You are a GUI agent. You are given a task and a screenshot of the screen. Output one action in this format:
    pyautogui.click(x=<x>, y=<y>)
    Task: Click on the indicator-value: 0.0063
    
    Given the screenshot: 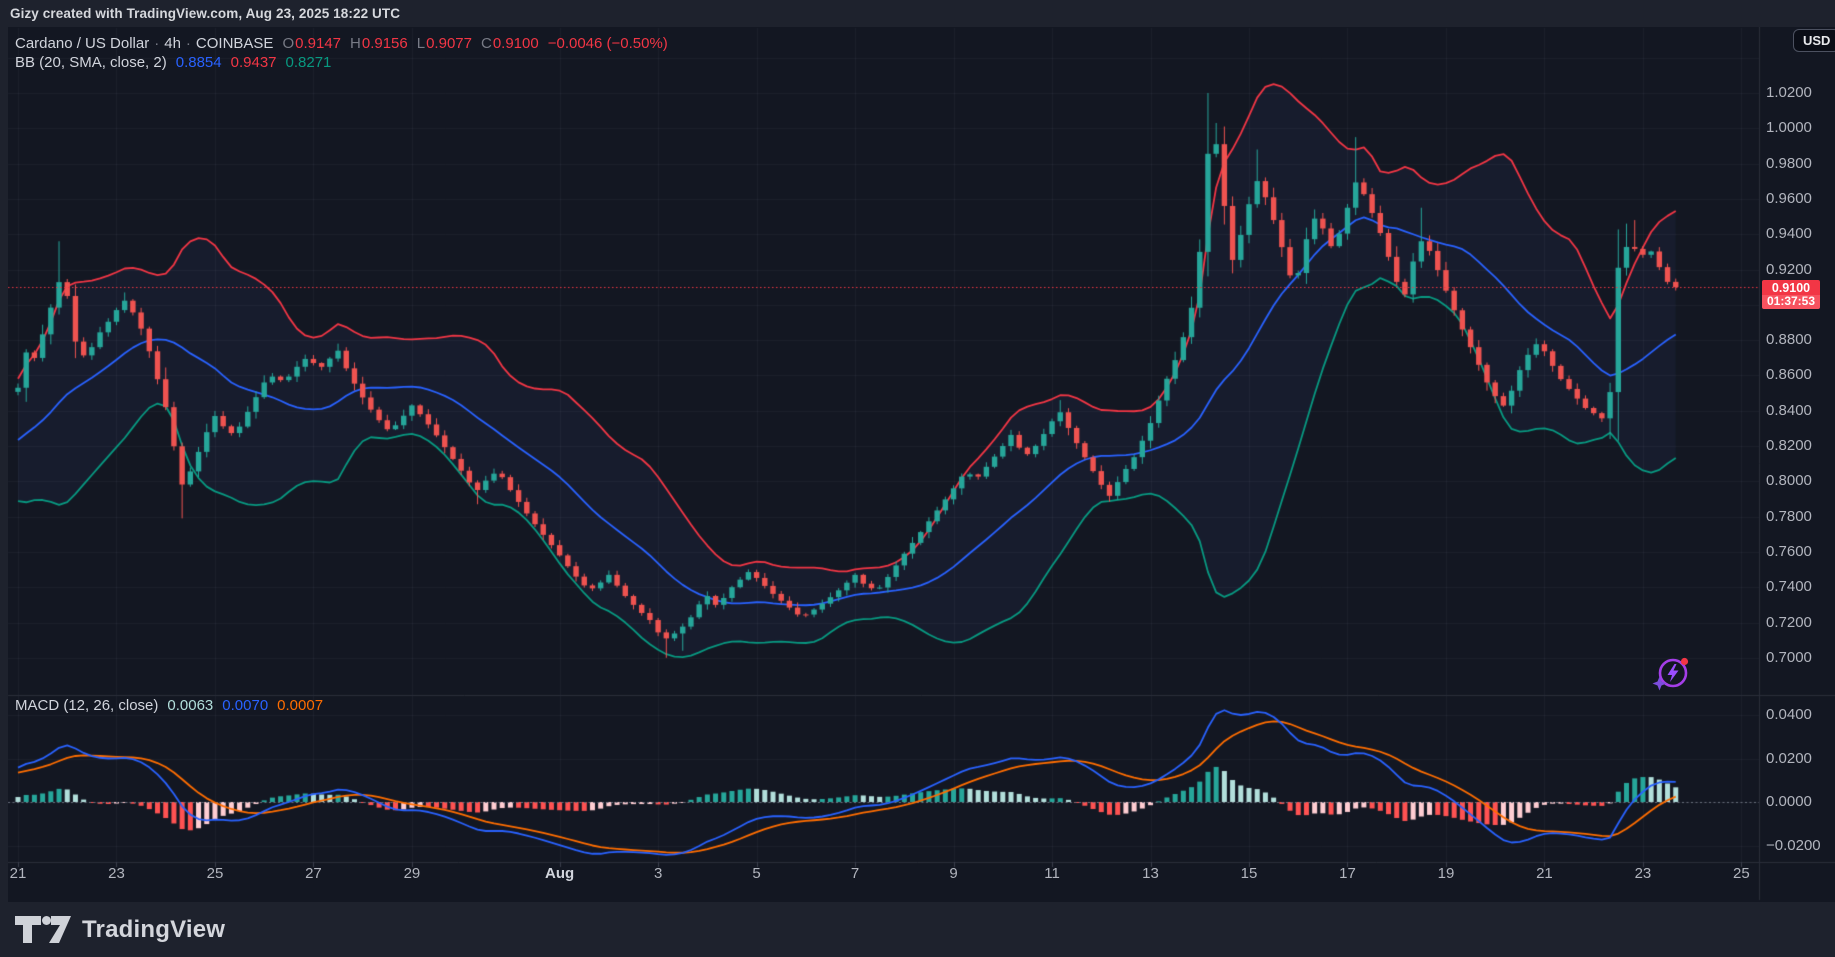 What is the action you would take?
    pyautogui.click(x=190, y=705)
    